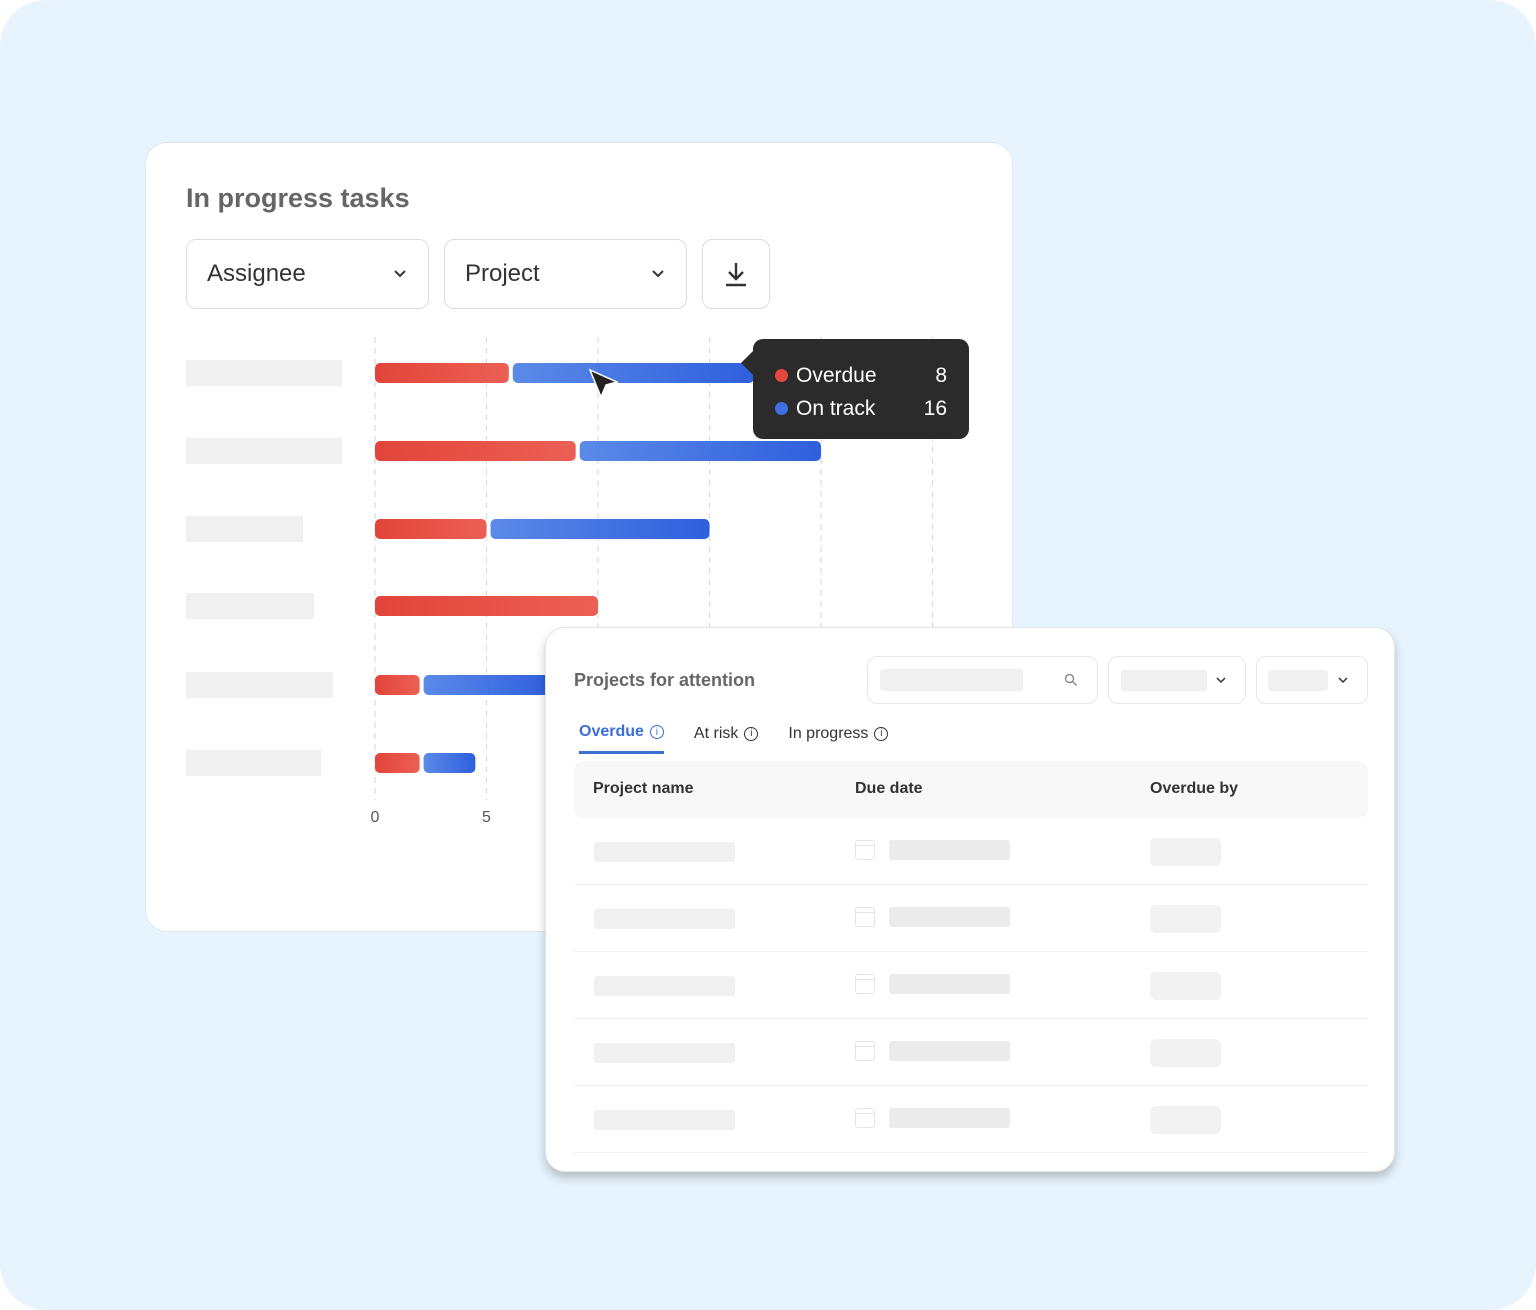 The image size is (1536, 1310). Describe the element at coordinates (889, 788) in the screenshot. I see `column-due-date: Due date` at that location.